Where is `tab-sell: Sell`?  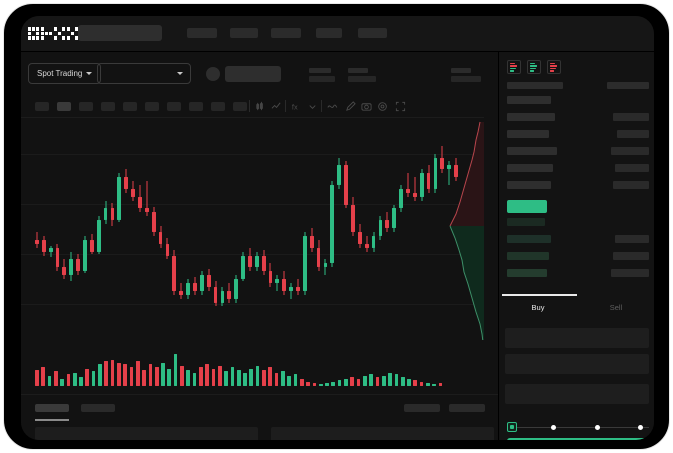
tab-sell: Sell is located at coordinates (615, 307).